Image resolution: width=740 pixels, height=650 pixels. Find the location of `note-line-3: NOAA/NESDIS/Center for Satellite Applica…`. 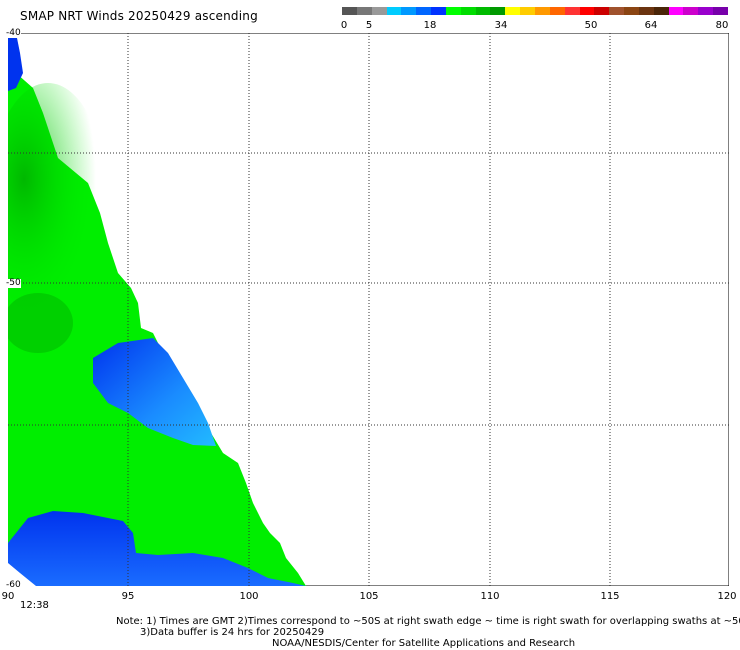

note-line-3: NOAA/NESDIS/Center for Satellite Applica… is located at coordinates (424, 643).